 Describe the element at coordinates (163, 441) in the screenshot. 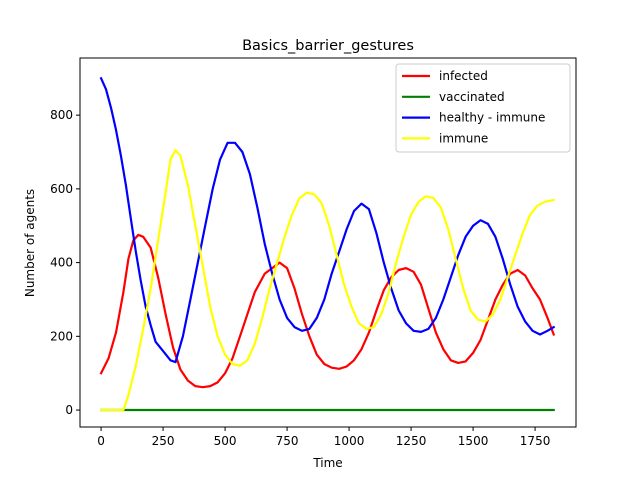

I see `x-tick-label: 250` at that location.